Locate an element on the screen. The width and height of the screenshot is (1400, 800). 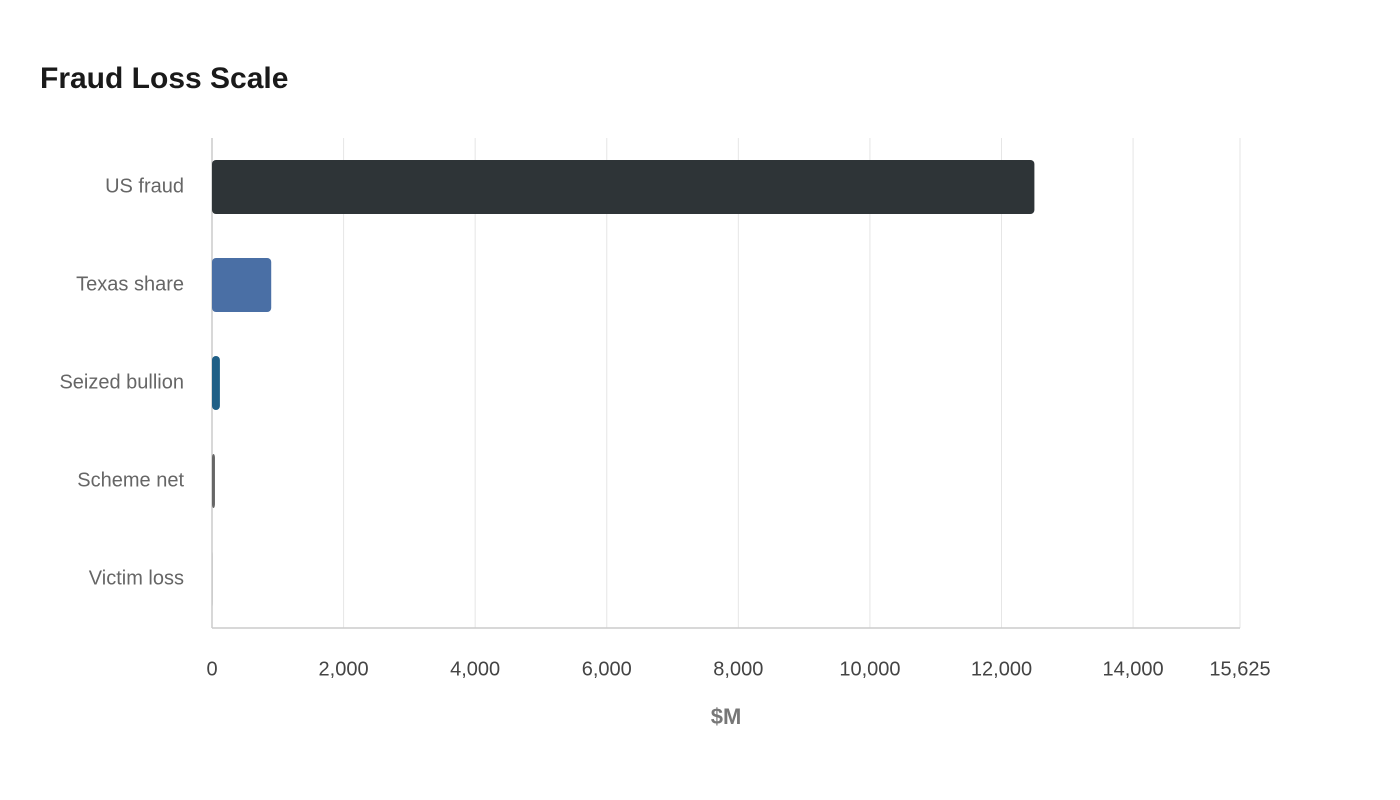
y-tick-label: Victim loss is located at coordinates (136, 578).